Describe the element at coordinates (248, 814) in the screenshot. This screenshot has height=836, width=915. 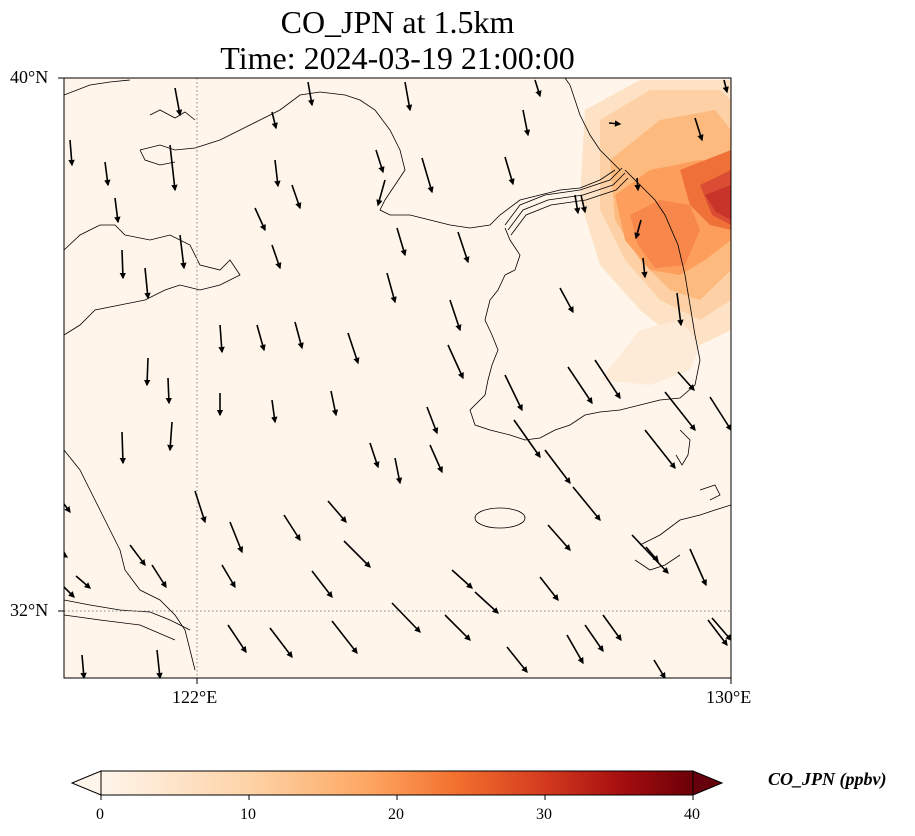
I see `colorbar-tick-10: 10` at that location.